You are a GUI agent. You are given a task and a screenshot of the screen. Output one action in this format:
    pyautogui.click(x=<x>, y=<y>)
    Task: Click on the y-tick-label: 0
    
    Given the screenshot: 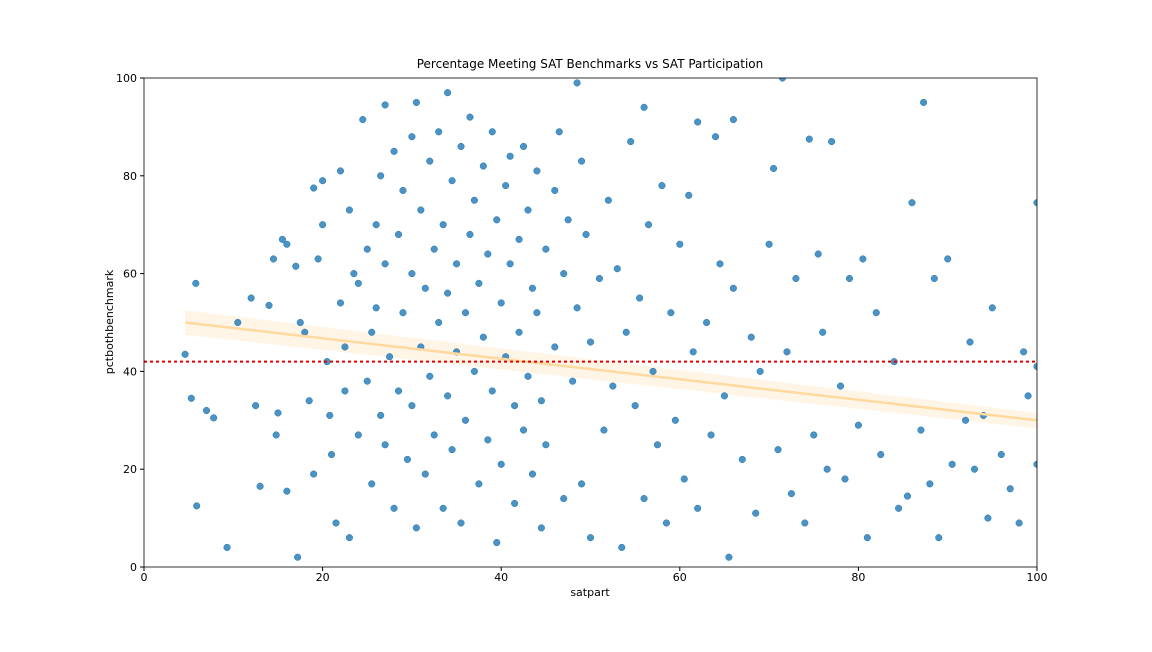 What is the action you would take?
    pyautogui.click(x=133, y=567)
    